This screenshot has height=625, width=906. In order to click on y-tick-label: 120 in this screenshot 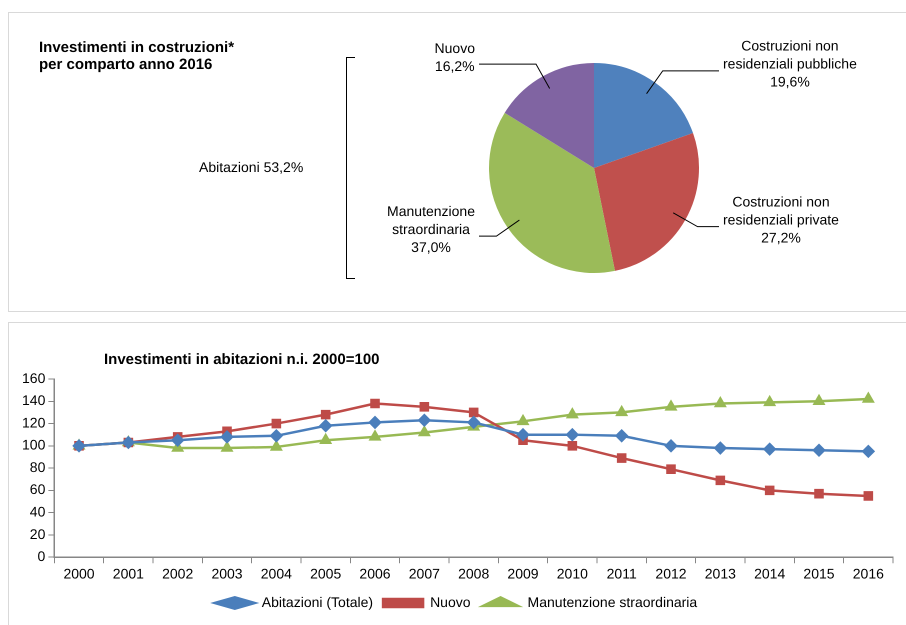, I will do `click(34, 422)`.